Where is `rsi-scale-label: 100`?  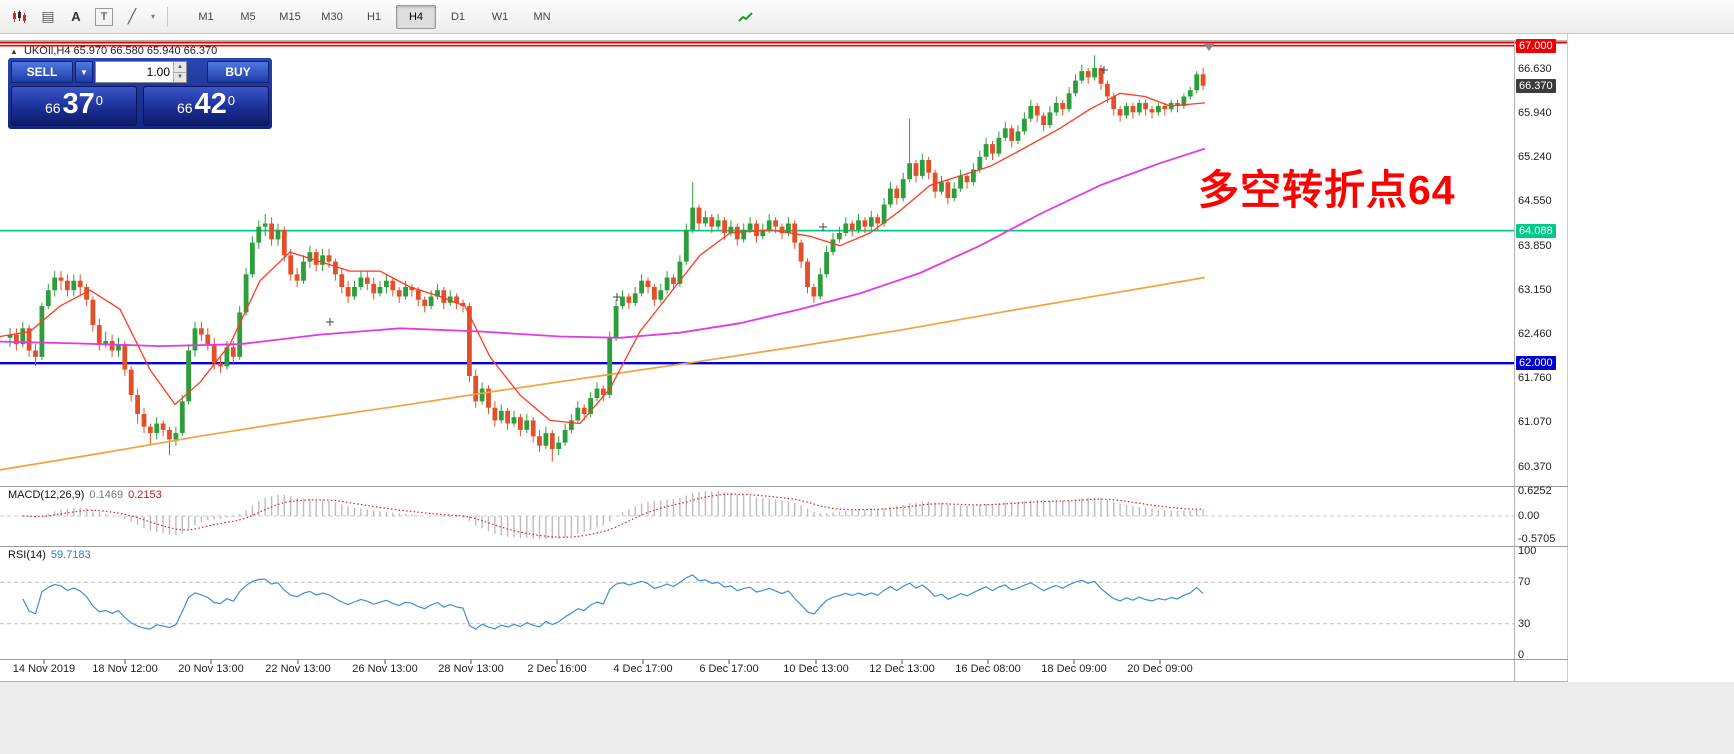 rsi-scale-label: 100 is located at coordinates (1527, 551).